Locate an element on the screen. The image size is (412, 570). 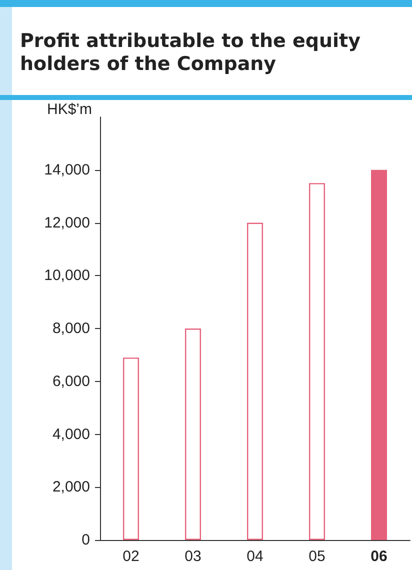
x-tick-label: 03 is located at coordinates (193, 556).